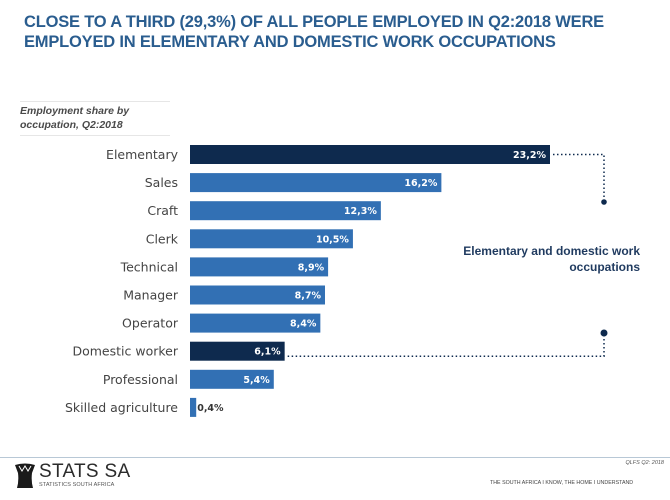  Describe the element at coordinates (232, 379) in the screenshot. I see `bar-professional` at that location.